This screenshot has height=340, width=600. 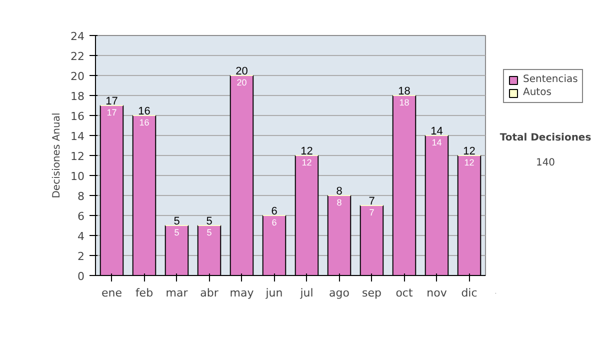 What do you see at coordinates (81, 276) in the screenshot?
I see `y-tick-label: 0` at bounding box center [81, 276].